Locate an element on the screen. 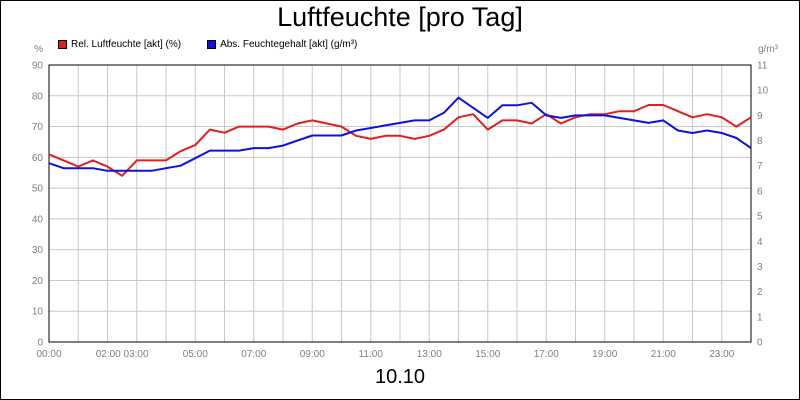 This screenshot has height=400, width=800. y-right-tick-label: 0 is located at coordinates (760, 343).